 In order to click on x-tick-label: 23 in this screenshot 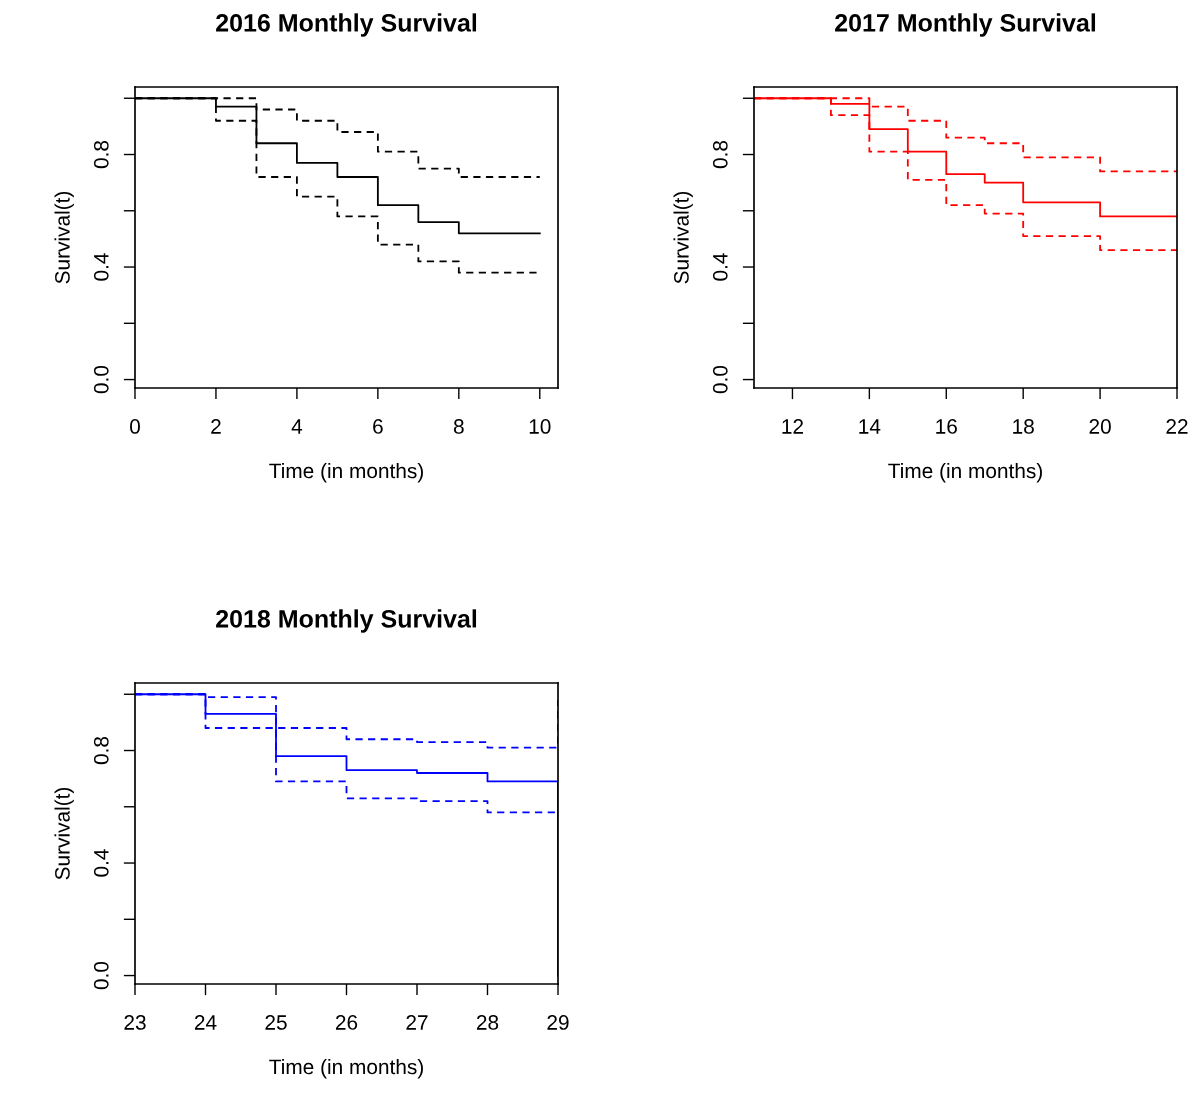, I will do `click(135, 1022)`.